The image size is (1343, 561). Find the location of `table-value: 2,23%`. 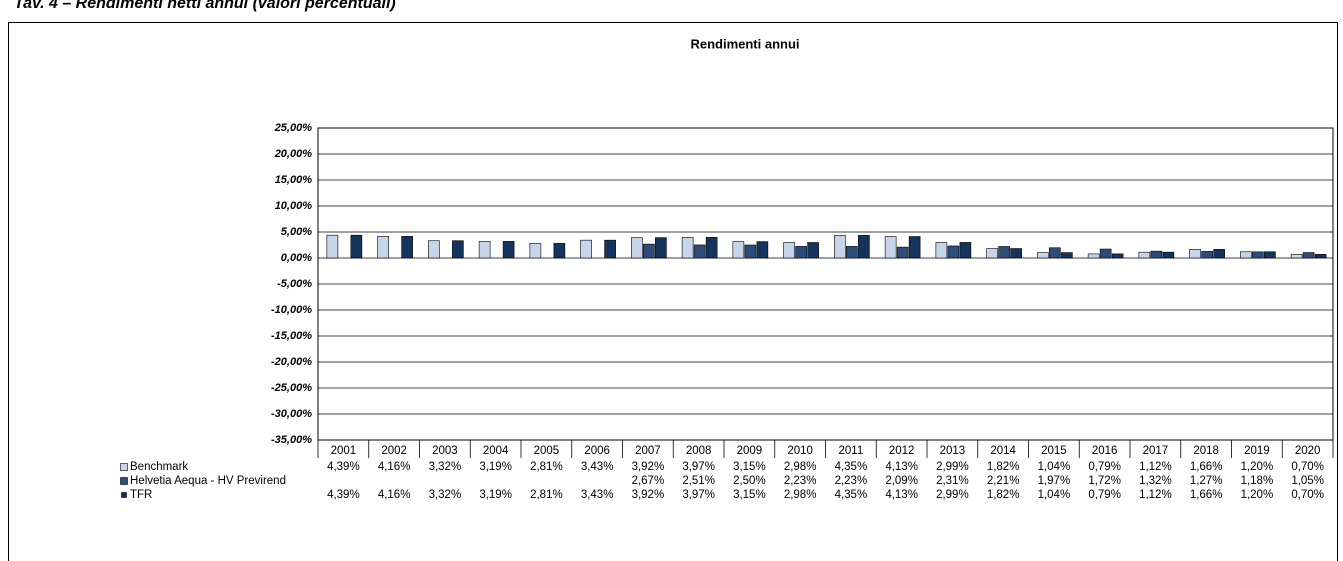

table-value: 2,23% is located at coordinates (800, 481).